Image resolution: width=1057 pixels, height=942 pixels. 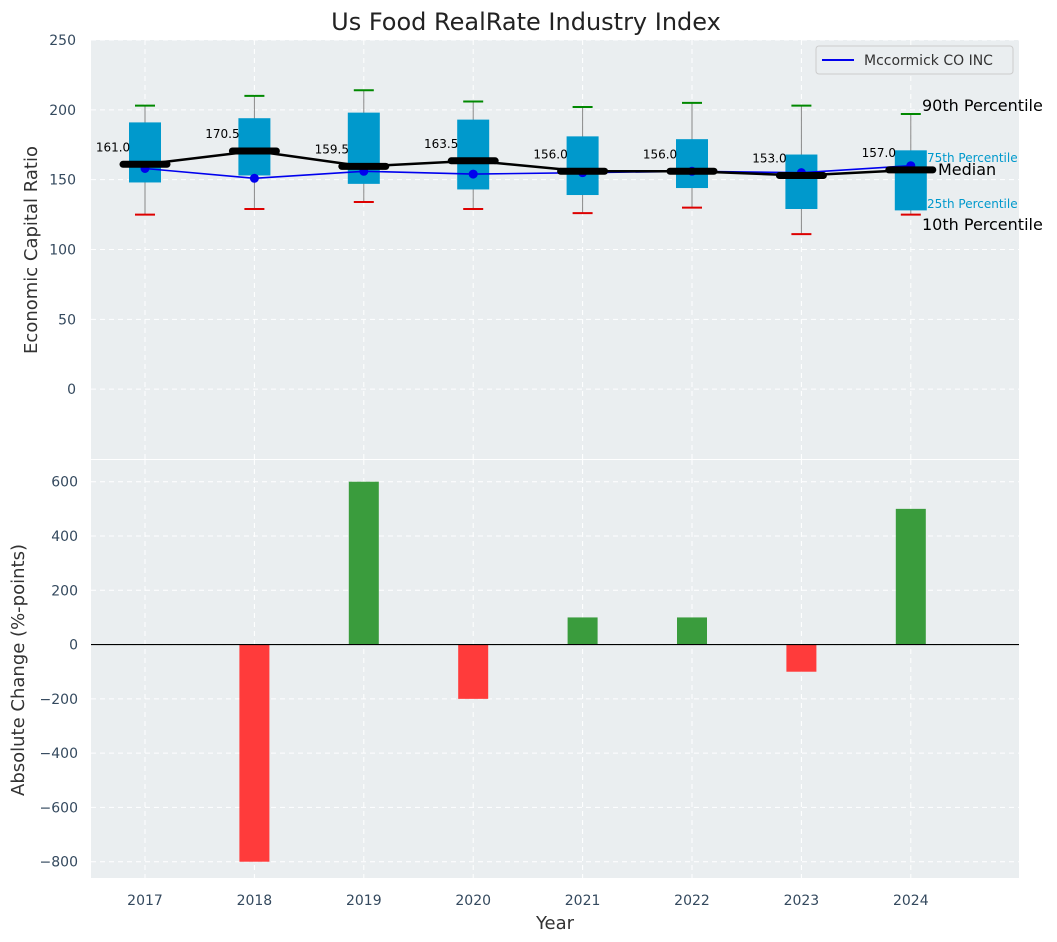 I want to click on x-tick-label: 2019, so click(x=364, y=901).